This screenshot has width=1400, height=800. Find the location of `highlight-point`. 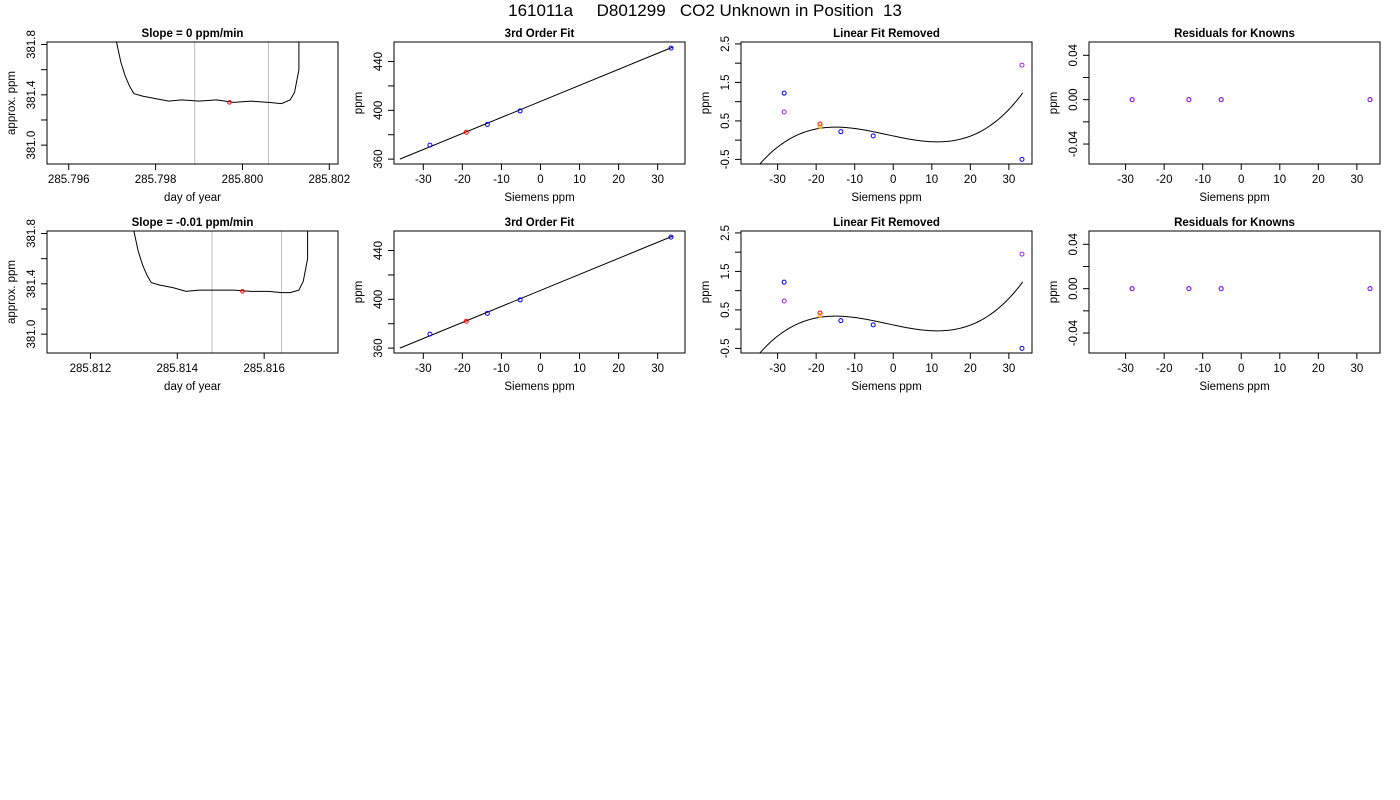

highlight-point is located at coordinates (229, 102).